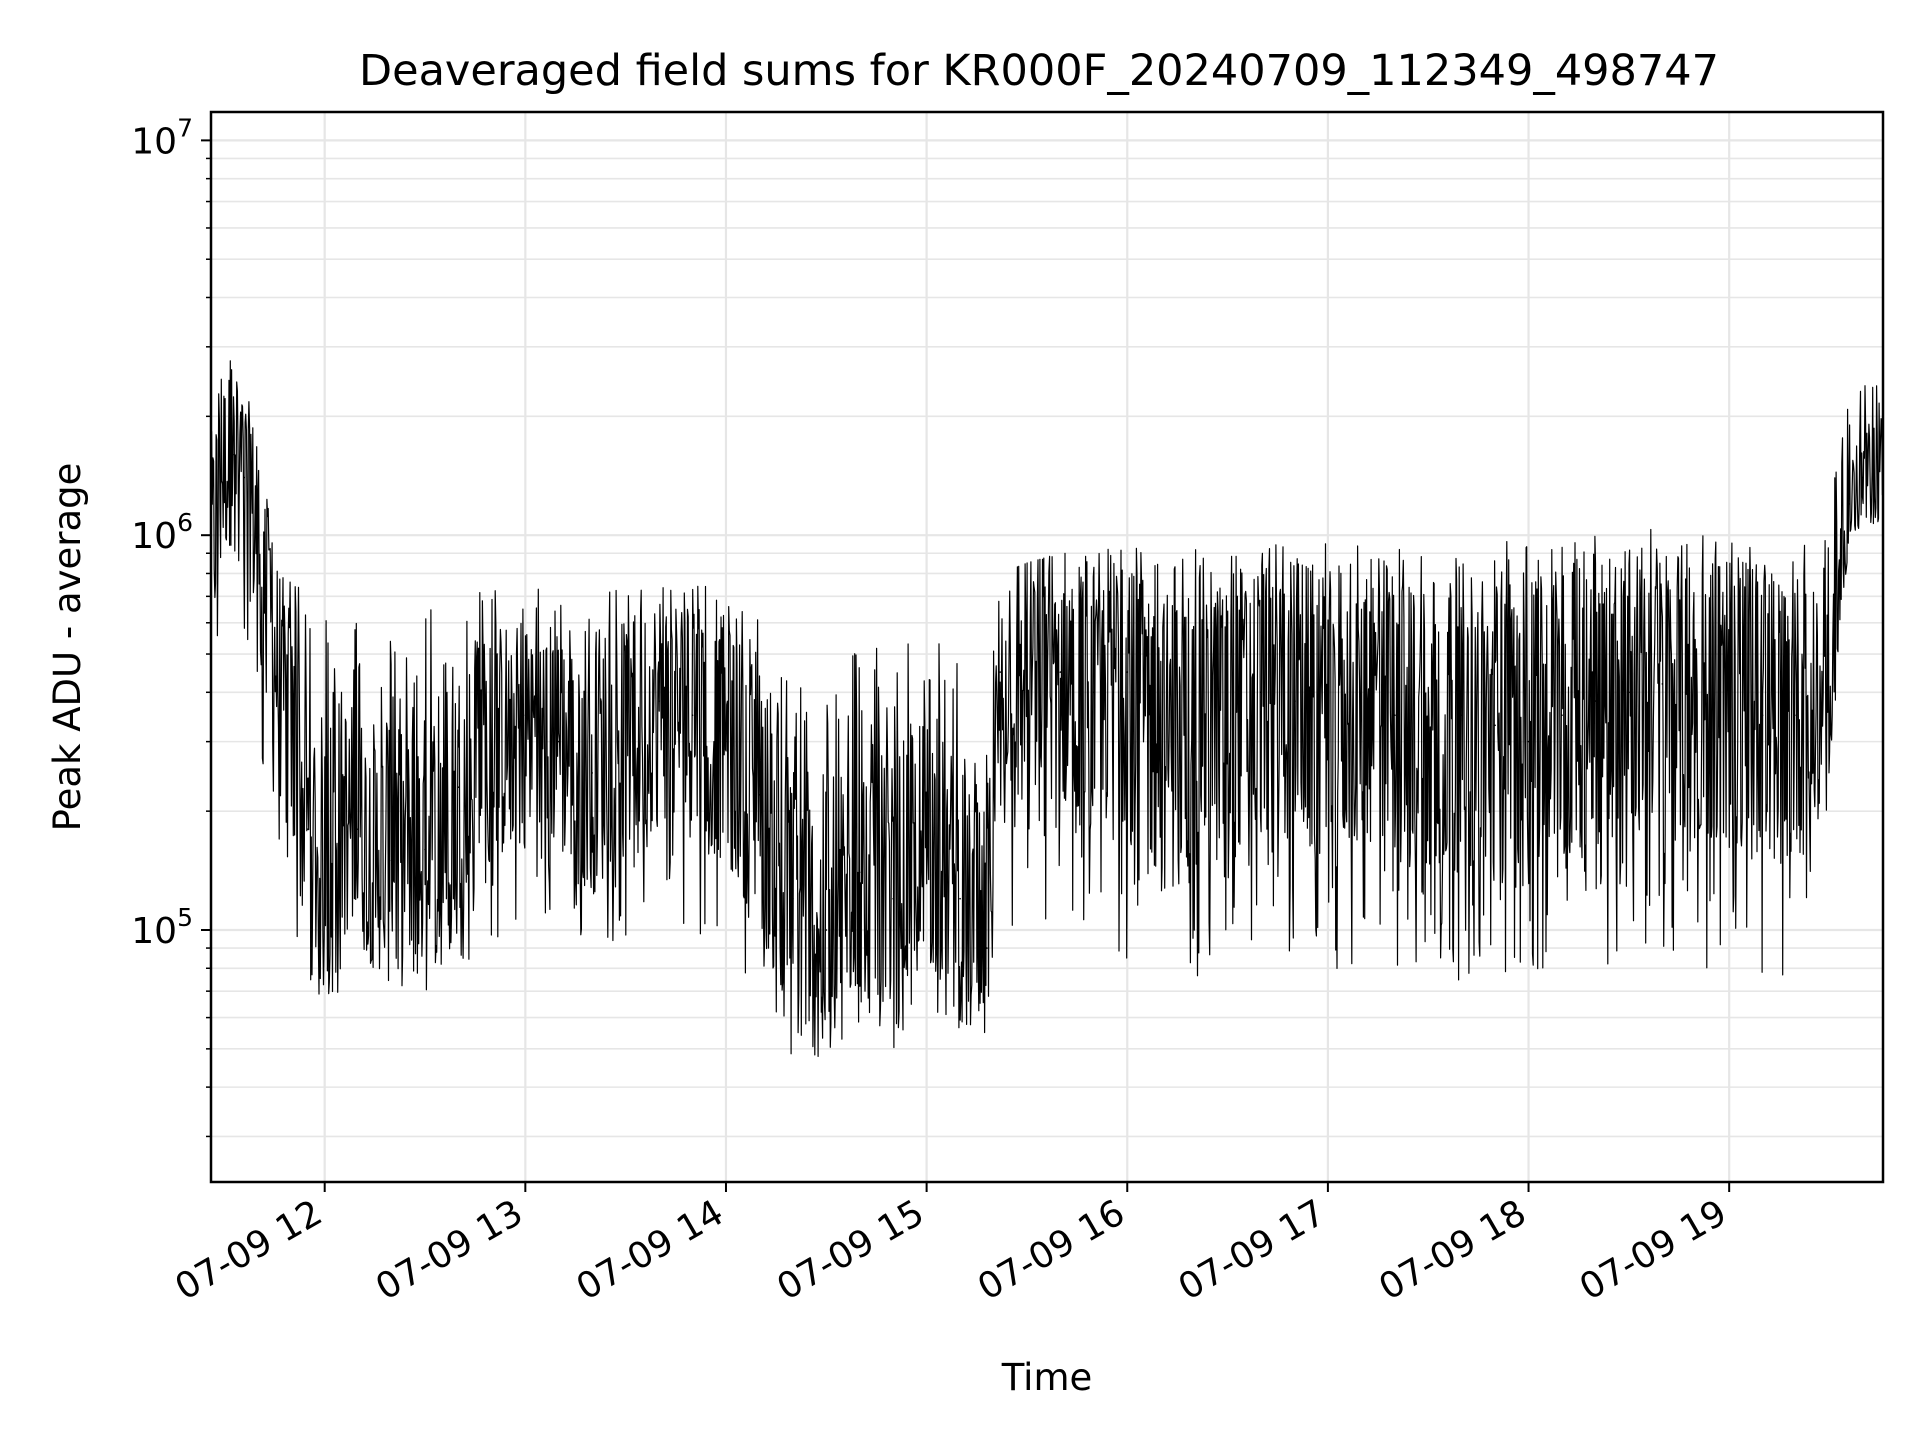 This screenshot has width=1920, height=1440. I want to click on y-axis-label: Peak ADU - average, so click(67, 647).